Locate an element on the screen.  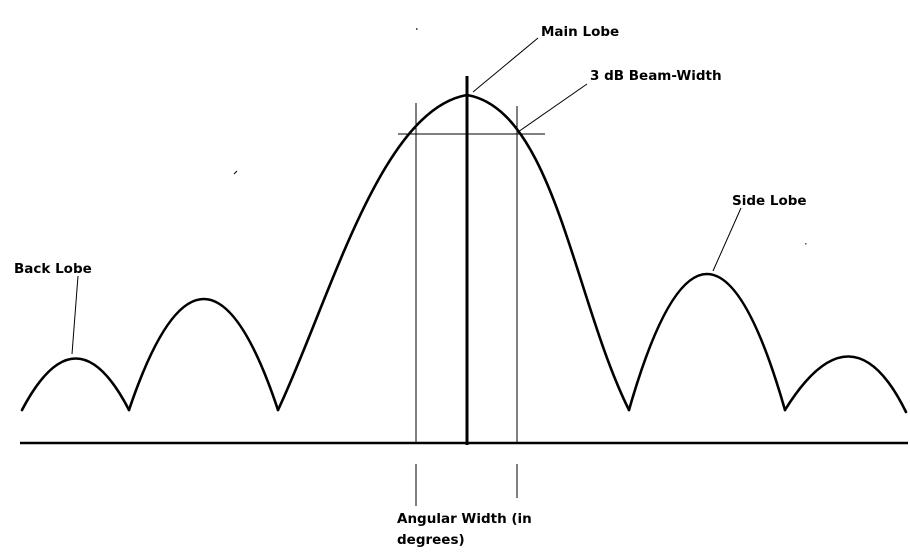
beam-width-label: 3 dB Beam-Width is located at coordinates (656, 76).